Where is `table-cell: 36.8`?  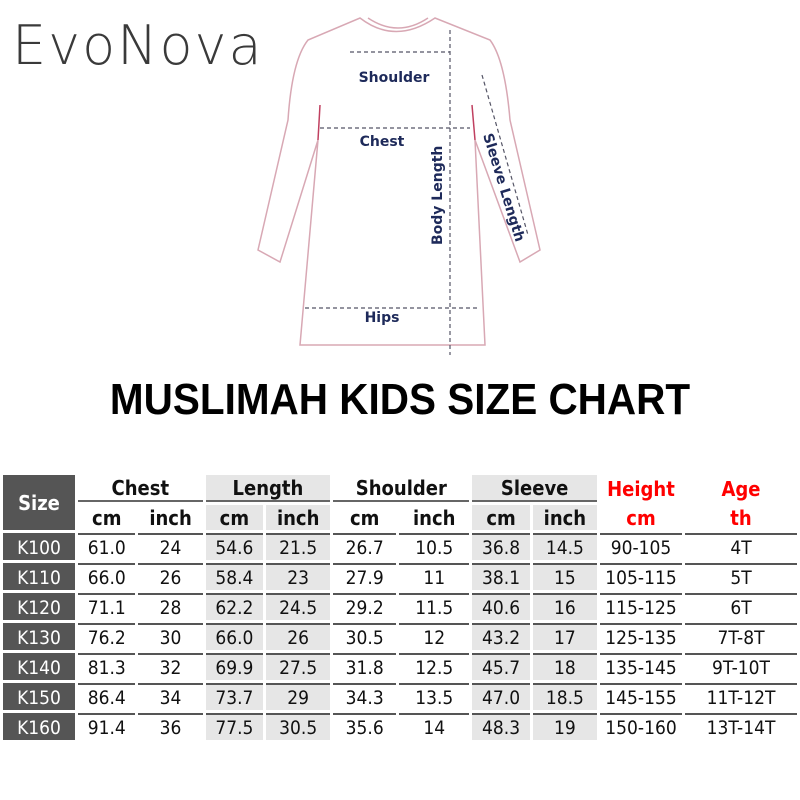
table-cell: 36.8 is located at coordinates (501, 546).